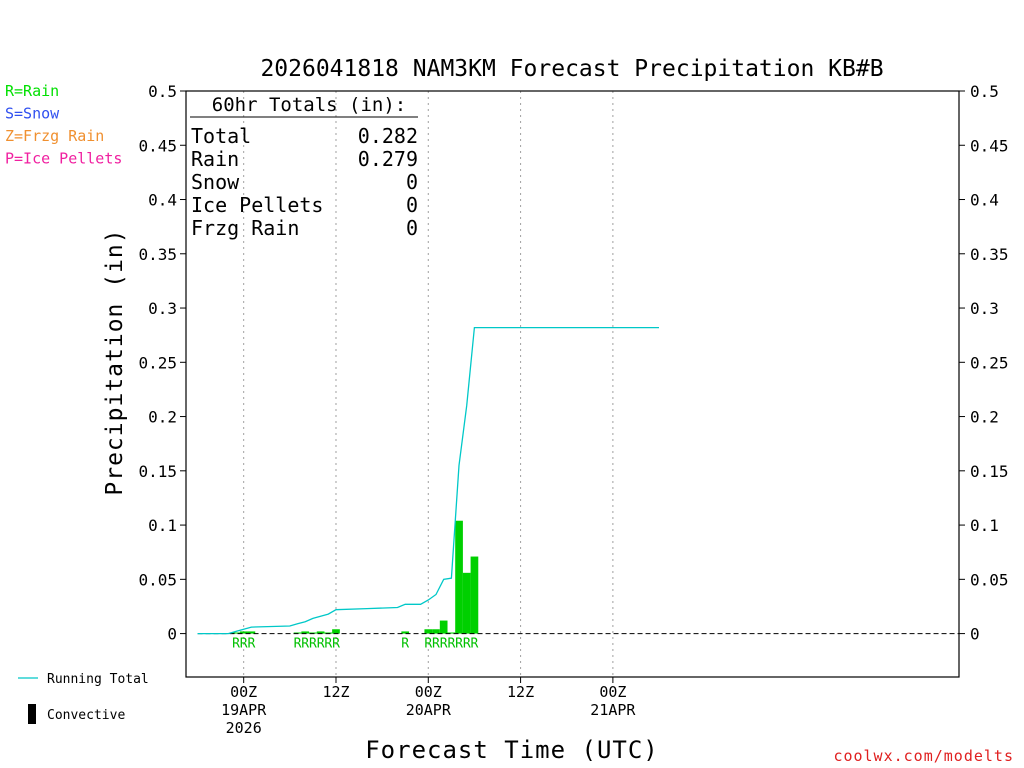 This screenshot has height=768, width=1024. Describe the element at coordinates (215, 159) in the screenshot. I see `totals-label: Rain` at that location.